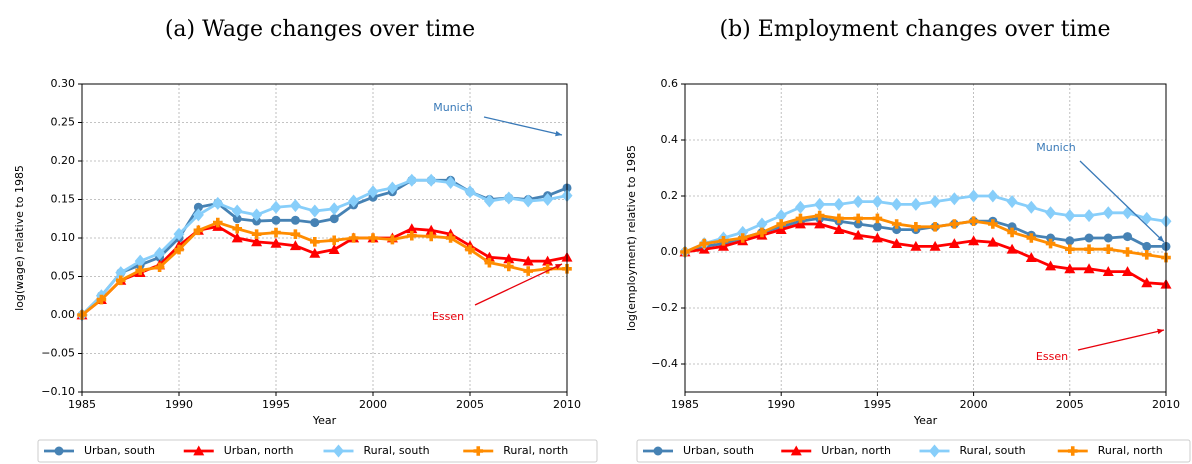 This screenshot has height=464, width=1192. I want to click on y-tick-label: 0.00, so click(63, 314).